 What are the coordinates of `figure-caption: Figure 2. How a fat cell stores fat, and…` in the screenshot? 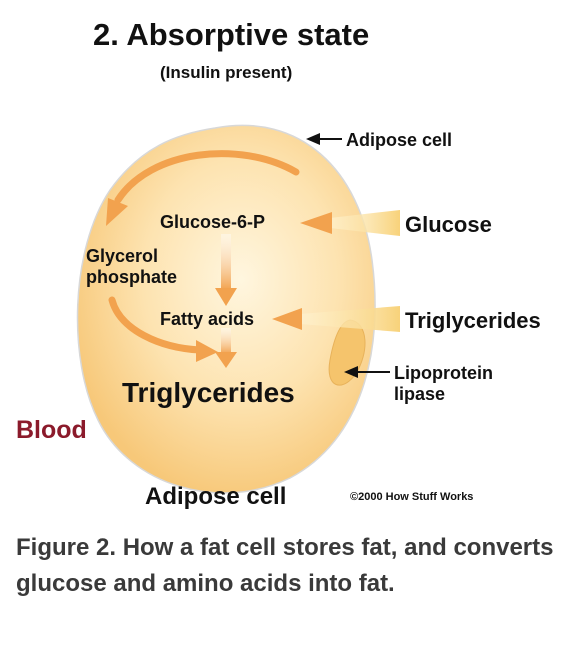 It's located at (285, 565).